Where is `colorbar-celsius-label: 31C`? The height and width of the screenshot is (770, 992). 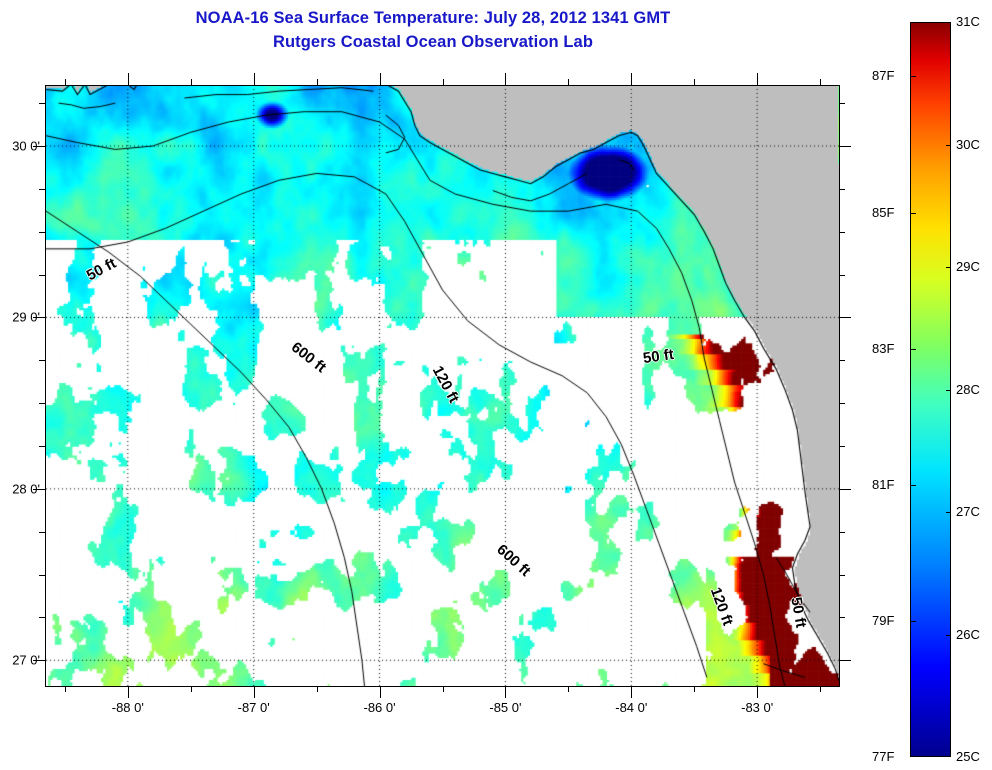 colorbar-celsius-label: 31C is located at coordinates (968, 21).